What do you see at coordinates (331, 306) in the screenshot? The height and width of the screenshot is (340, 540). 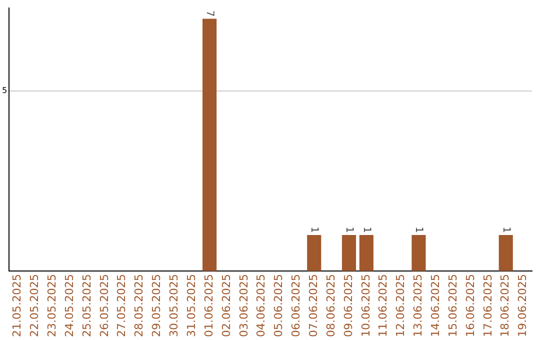 I see `x-tick-label: 08.06.2025` at bounding box center [331, 306].